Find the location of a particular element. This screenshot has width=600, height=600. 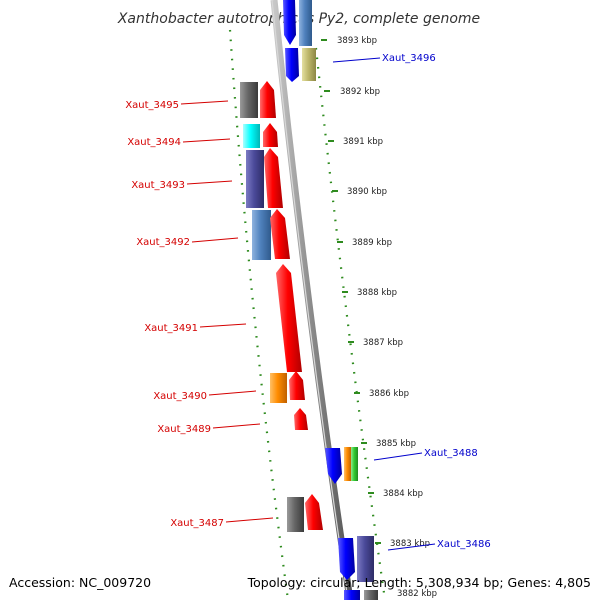

reverse-strand-features is located at coordinates (281, 306).